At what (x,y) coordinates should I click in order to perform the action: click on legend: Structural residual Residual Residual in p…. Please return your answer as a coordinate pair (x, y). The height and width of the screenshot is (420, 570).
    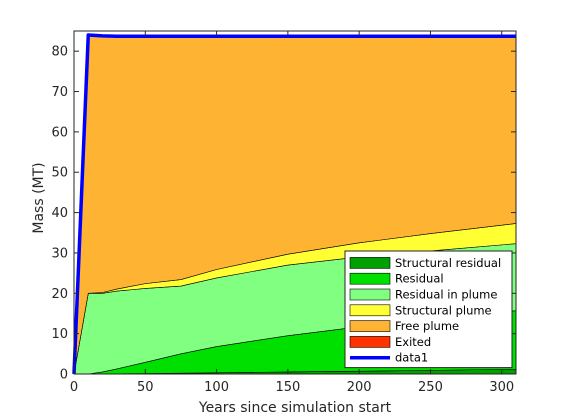
    Looking at the image, I should click on (428, 309).